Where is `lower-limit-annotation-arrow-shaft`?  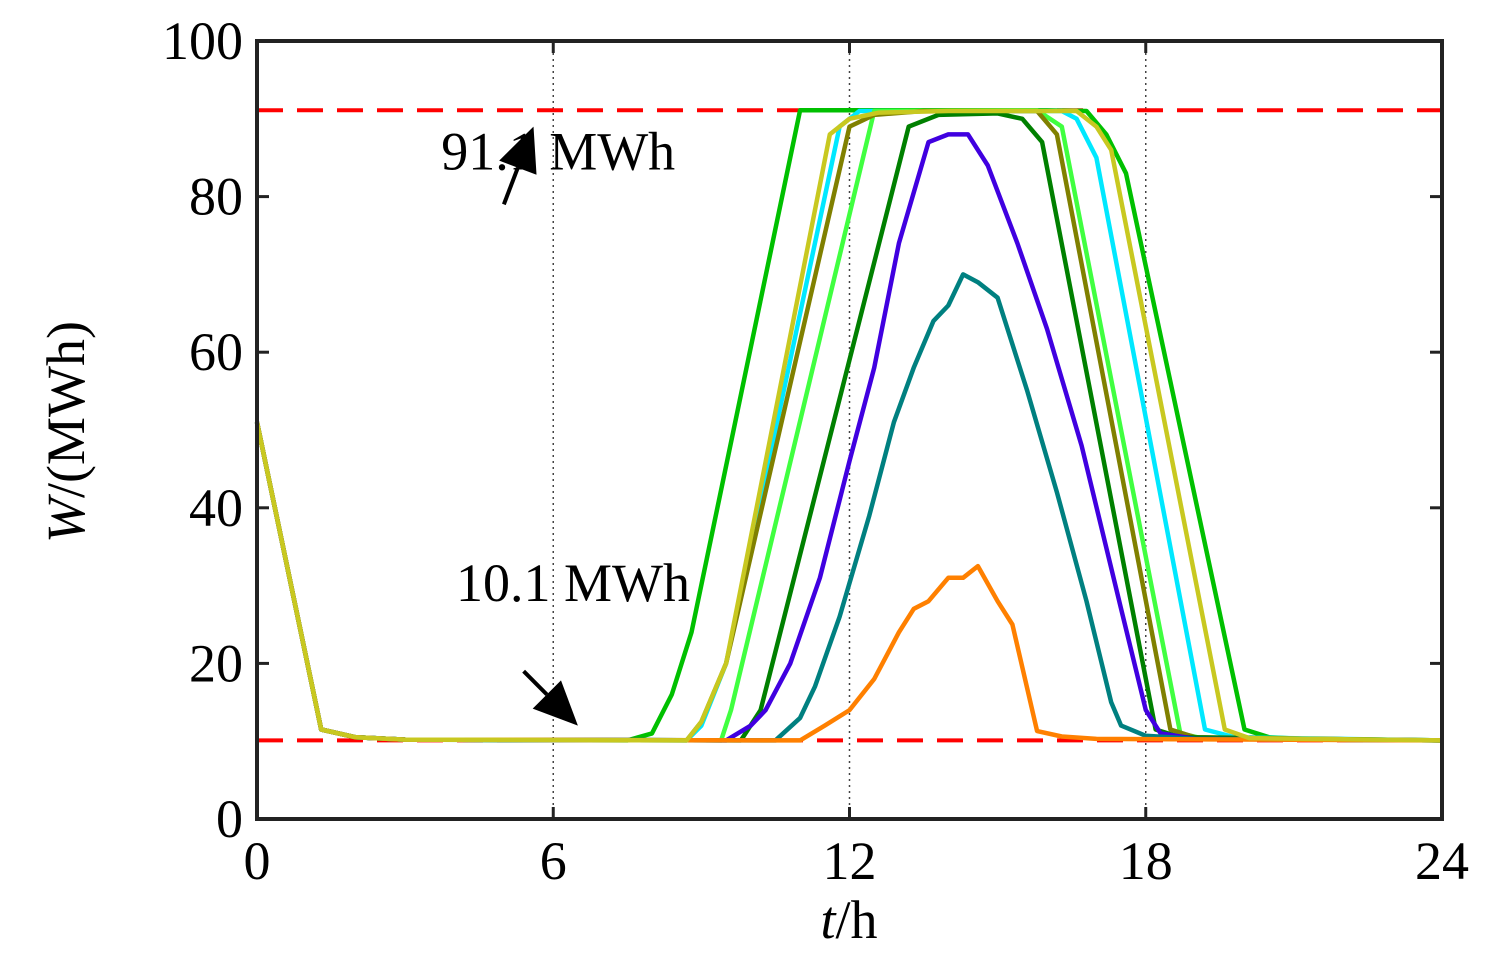
lower-limit-annotation-arrow-shaft is located at coordinates (535, 682).